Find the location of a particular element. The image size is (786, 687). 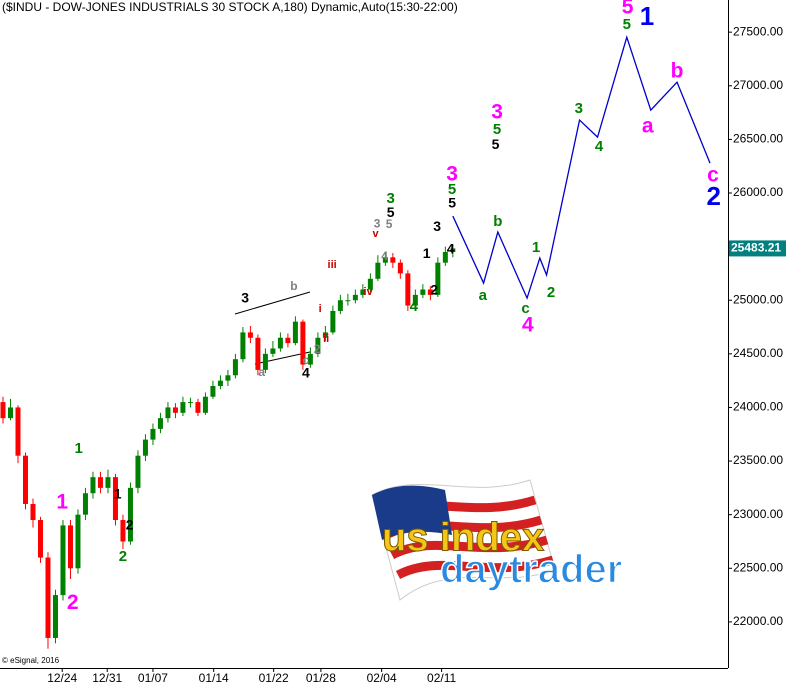

logo-text: daytrader is located at coordinates (531, 570).